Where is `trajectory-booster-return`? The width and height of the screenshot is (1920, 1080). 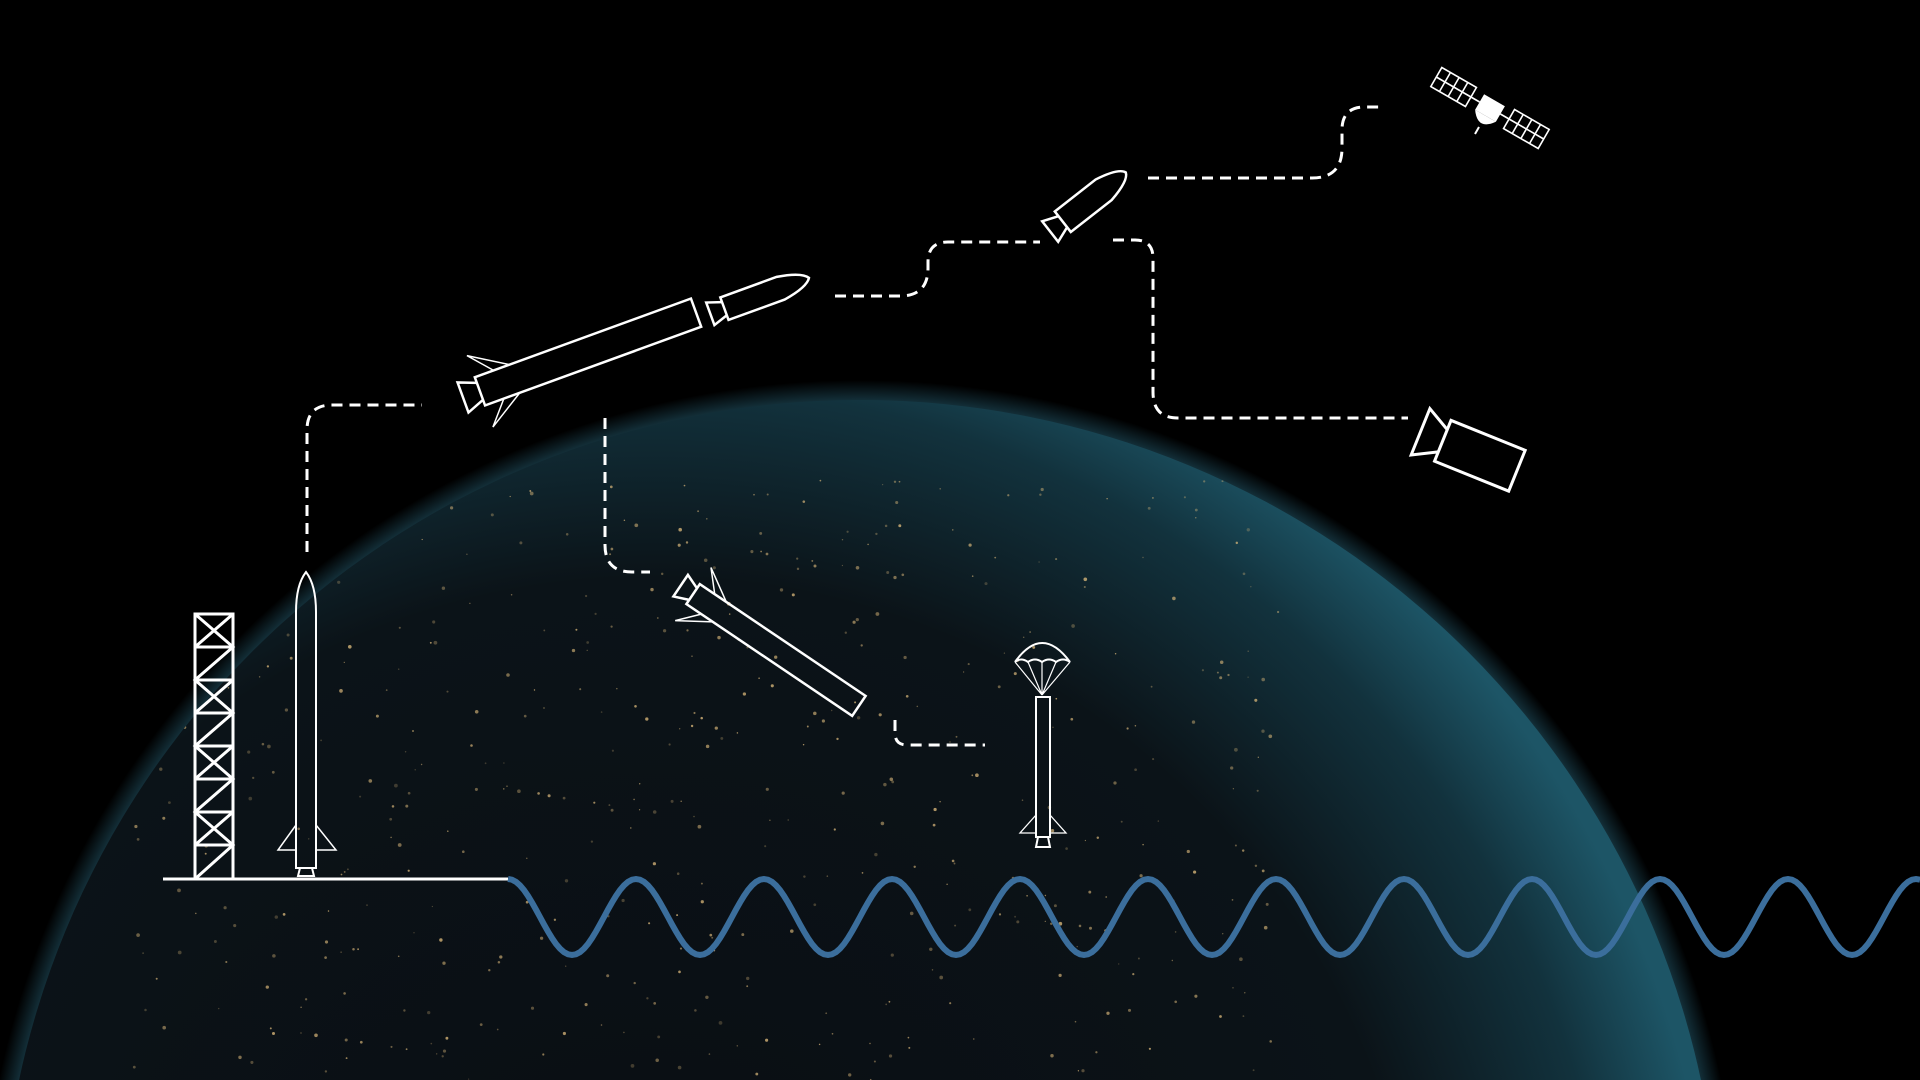
trajectory-booster-return is located at coordinates (626, 496).